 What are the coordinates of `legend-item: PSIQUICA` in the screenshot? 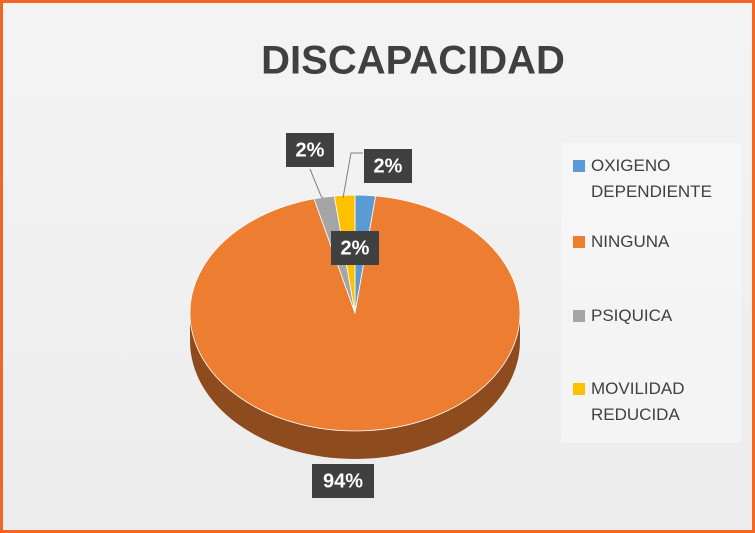 It's located at (662, 316).